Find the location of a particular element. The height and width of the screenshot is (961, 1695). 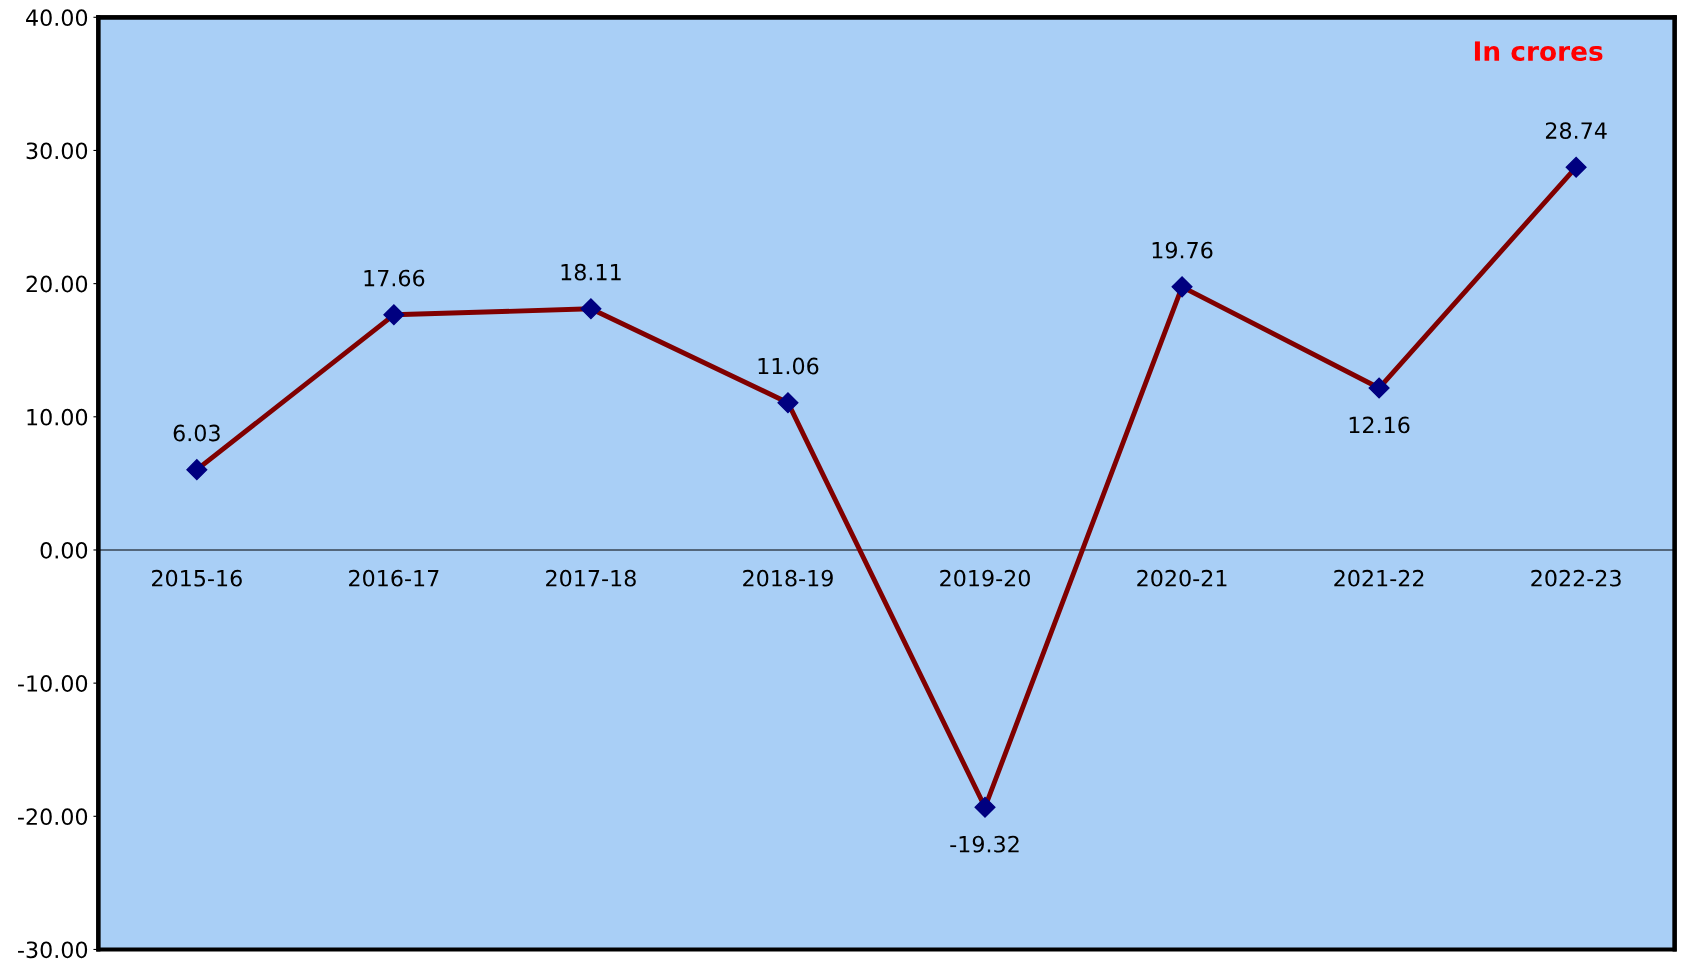

data-label: 17.66 is located at coordinates (394, 278).